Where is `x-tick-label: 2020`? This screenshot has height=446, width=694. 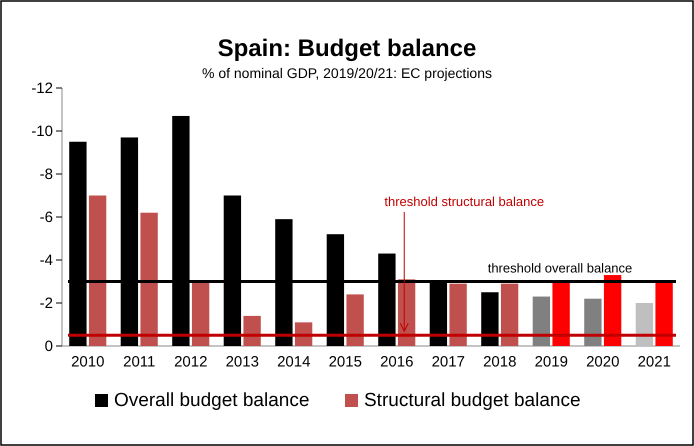 x-tick-label: 2020 is located at coordinates (603, 362).